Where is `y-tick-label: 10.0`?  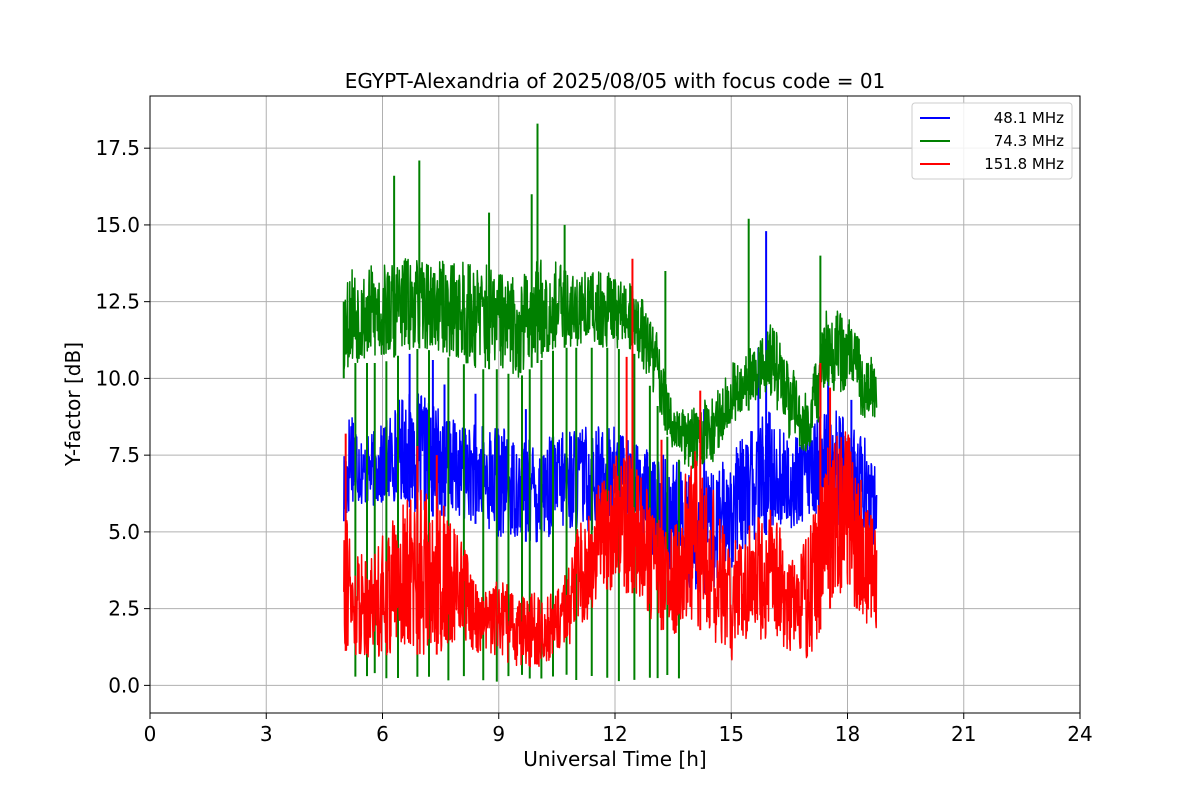 y-tick-label: 10.0 is located at coordinates (117, 378).